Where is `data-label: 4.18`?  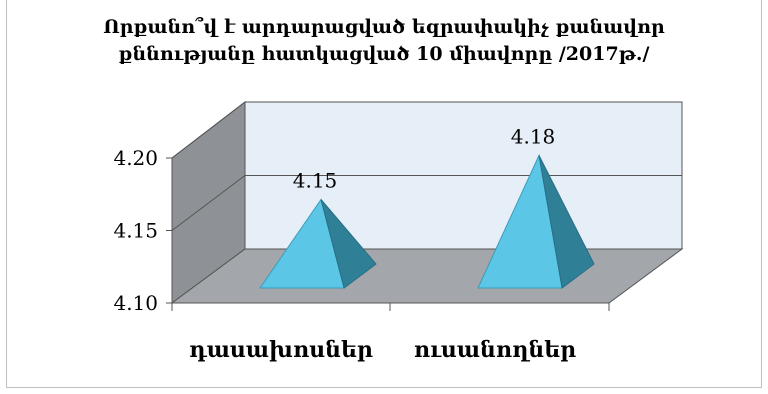 data-label: 4.18 is located at coordinates (533, 136).